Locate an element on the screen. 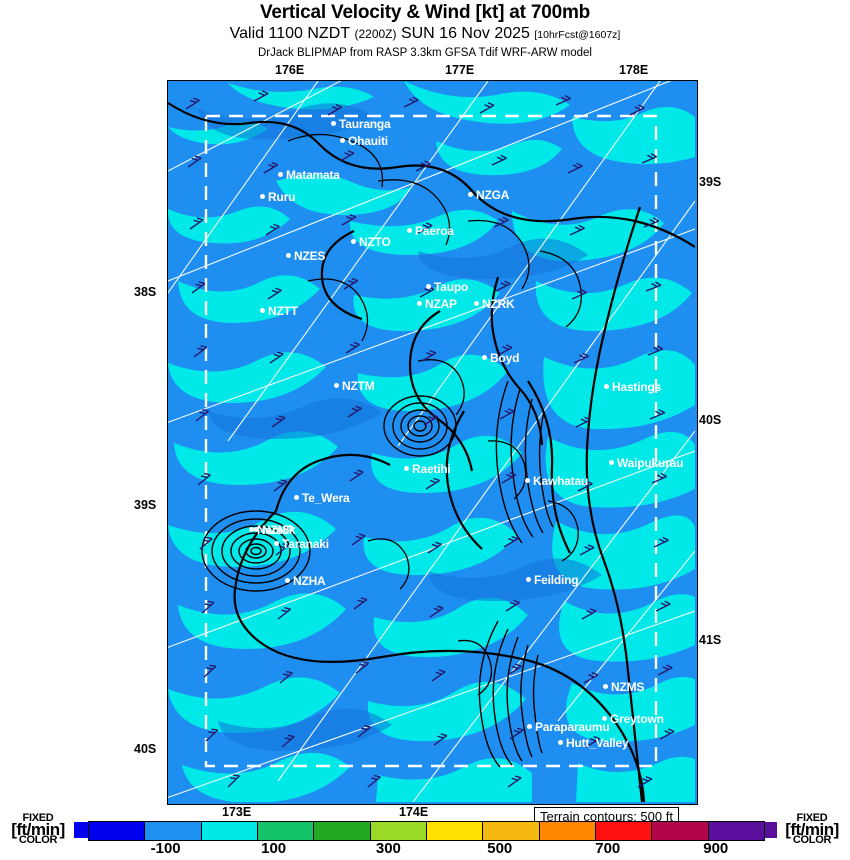 Image resolution: width=850 pixels, height=860 pixels. lon-tick-top: 178E is located at coordinates (634, 70).